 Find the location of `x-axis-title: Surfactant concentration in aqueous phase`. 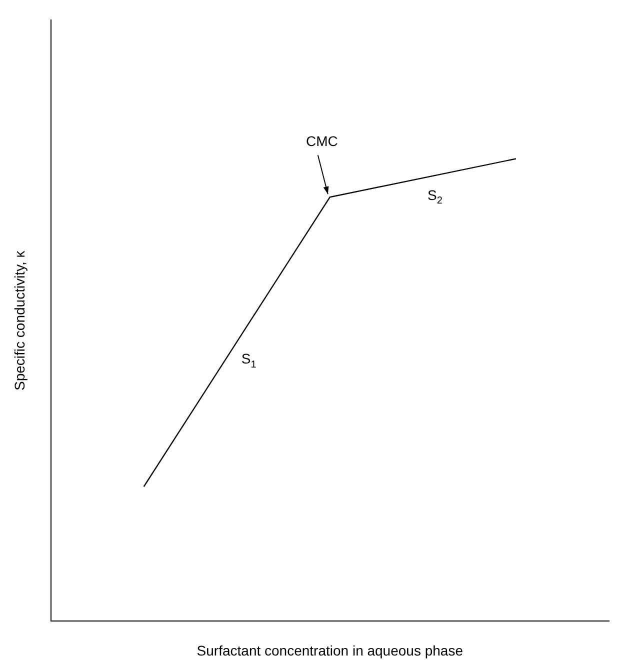

x-axis-title: Surfactant concentration in aqueous phase is located at coordinates (330, 650).